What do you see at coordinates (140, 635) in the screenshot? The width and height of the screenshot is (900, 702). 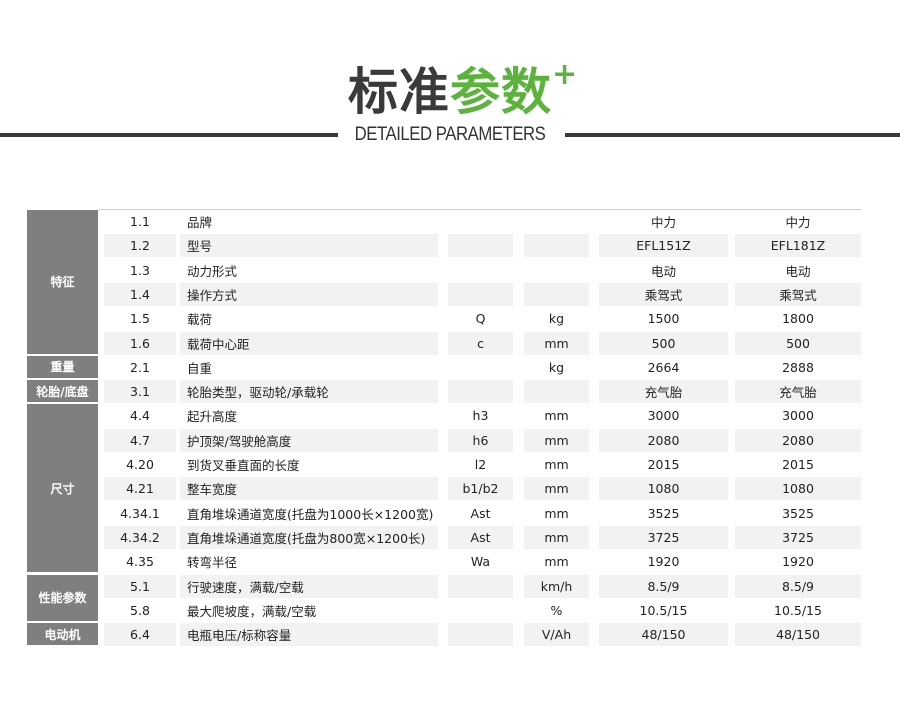 I see `param-no: 6.4` at bounding box center [140, 635].